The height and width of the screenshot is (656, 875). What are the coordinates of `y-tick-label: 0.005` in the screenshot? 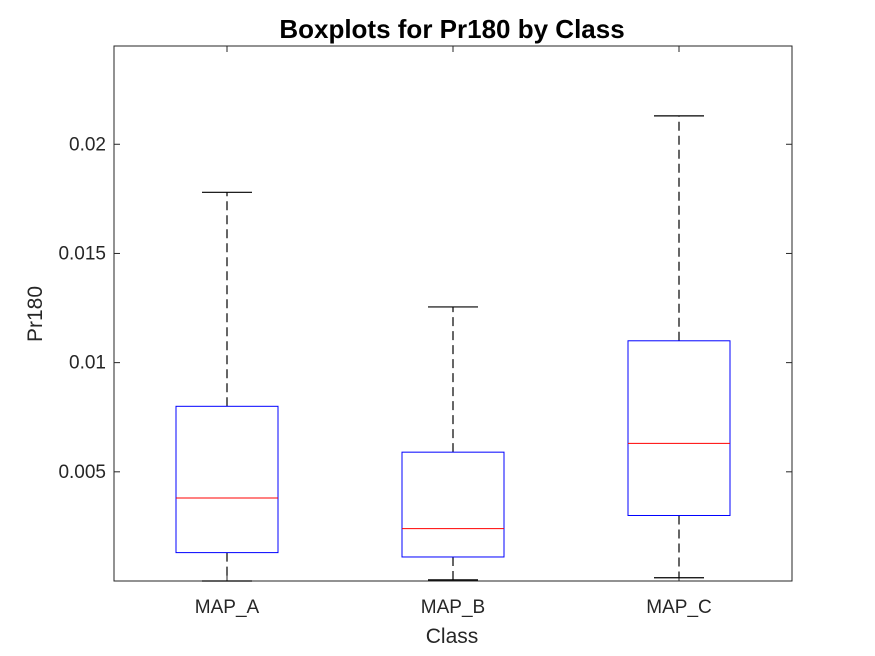 It's located at (82, 472).